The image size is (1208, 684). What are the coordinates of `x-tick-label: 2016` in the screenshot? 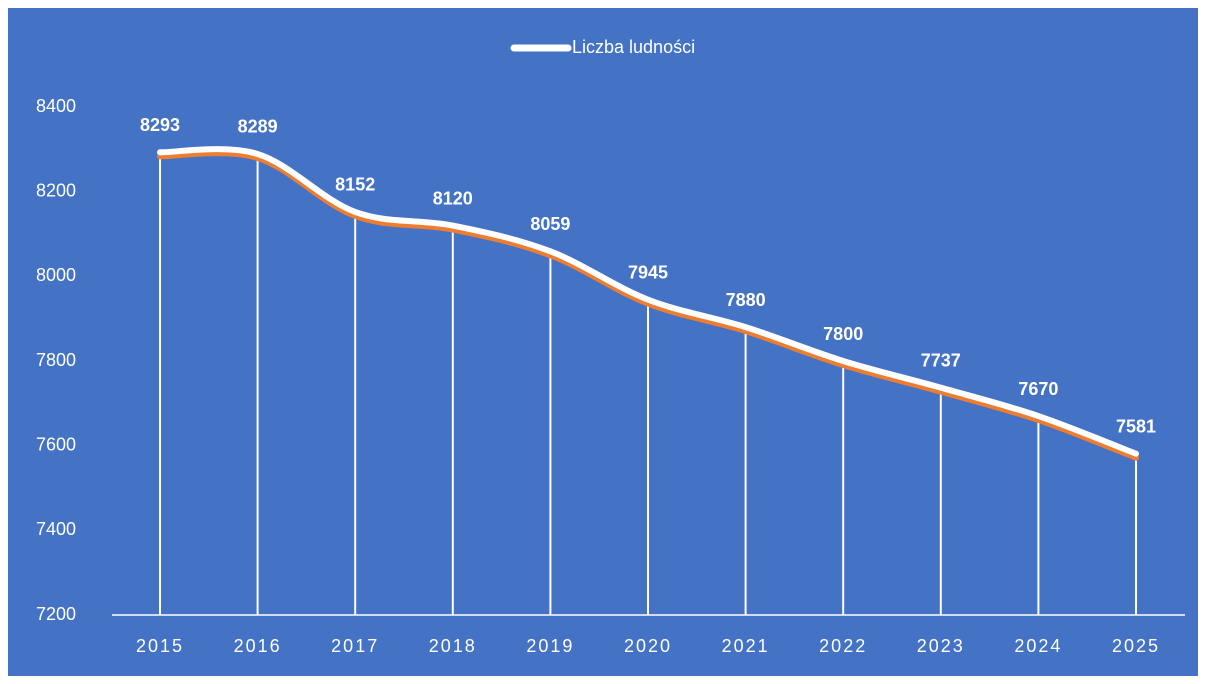 It's located at (258, 646).